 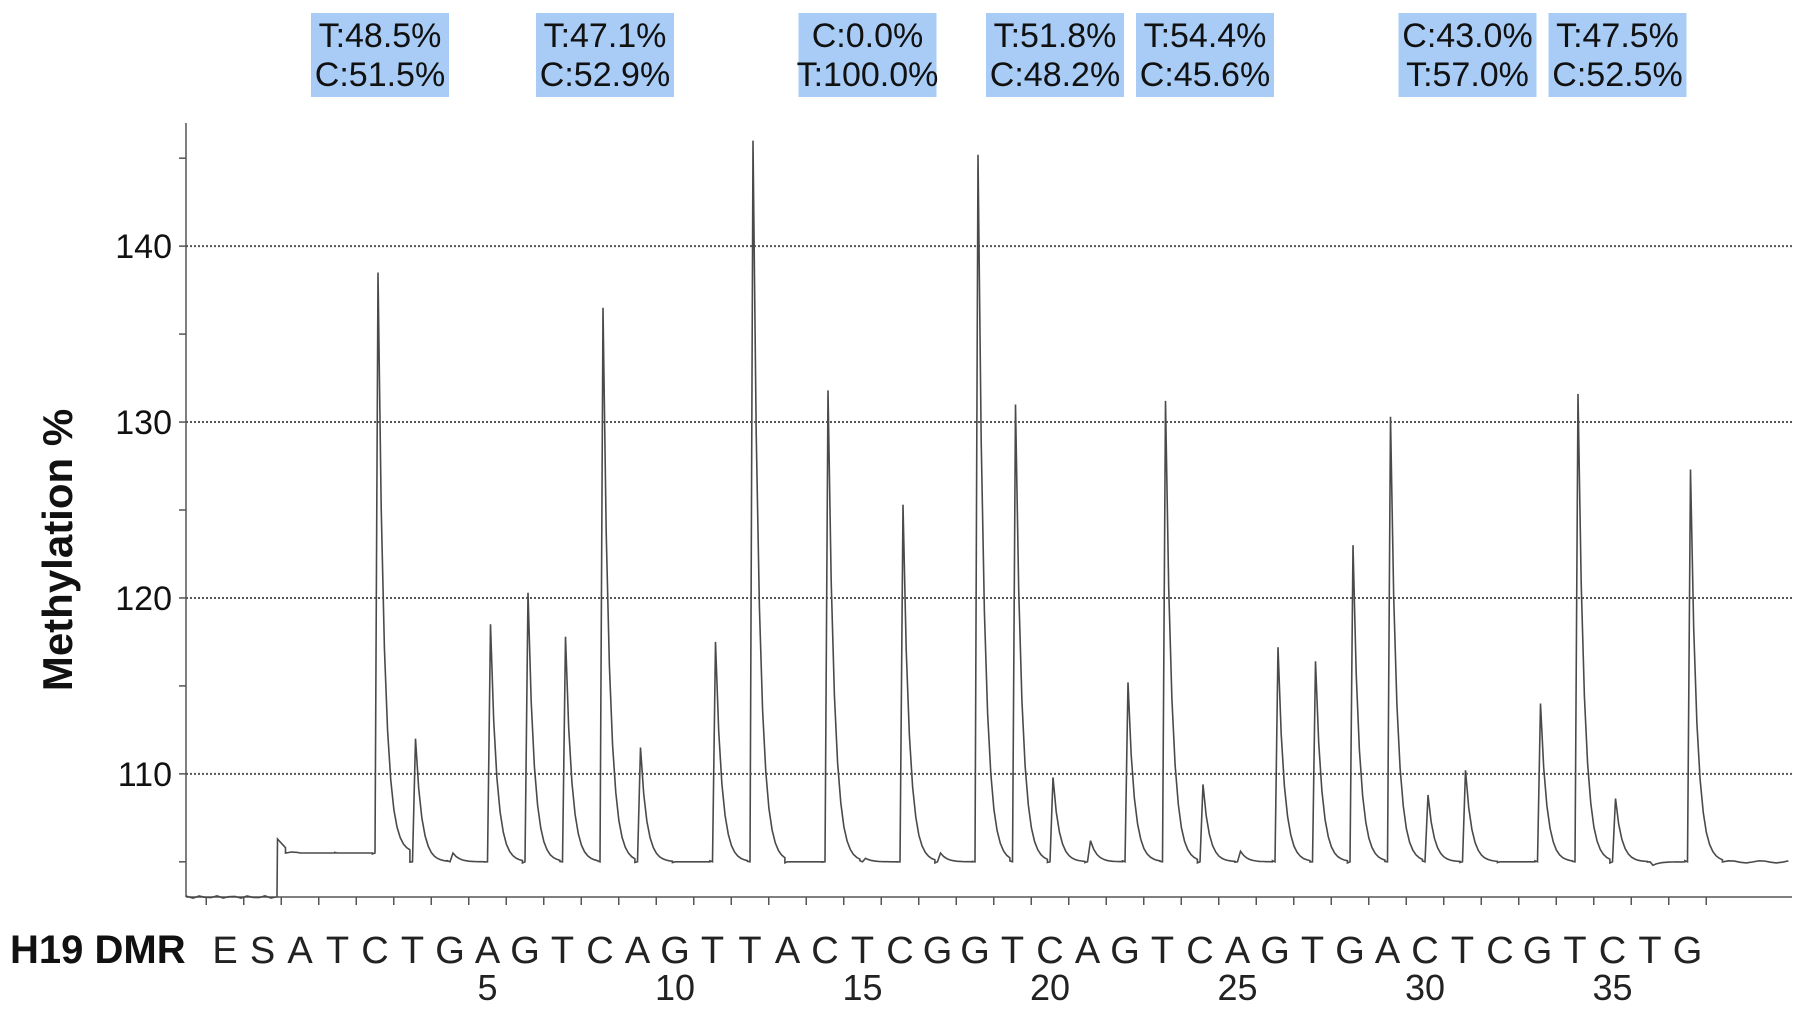 I want to click on annotation-text: T:47.5%, so click(x=1617, y=36).